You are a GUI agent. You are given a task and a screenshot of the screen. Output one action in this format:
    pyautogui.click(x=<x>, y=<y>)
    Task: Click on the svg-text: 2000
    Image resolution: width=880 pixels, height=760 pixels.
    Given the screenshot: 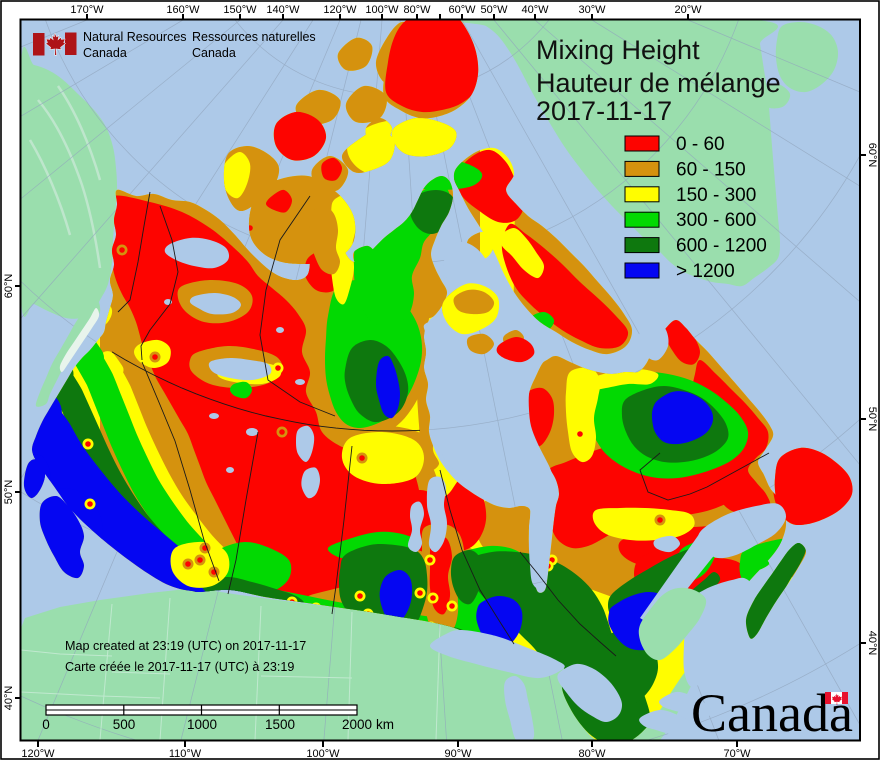 What is the action you would take?
    pyautogui.click(x=357, y=724)
    